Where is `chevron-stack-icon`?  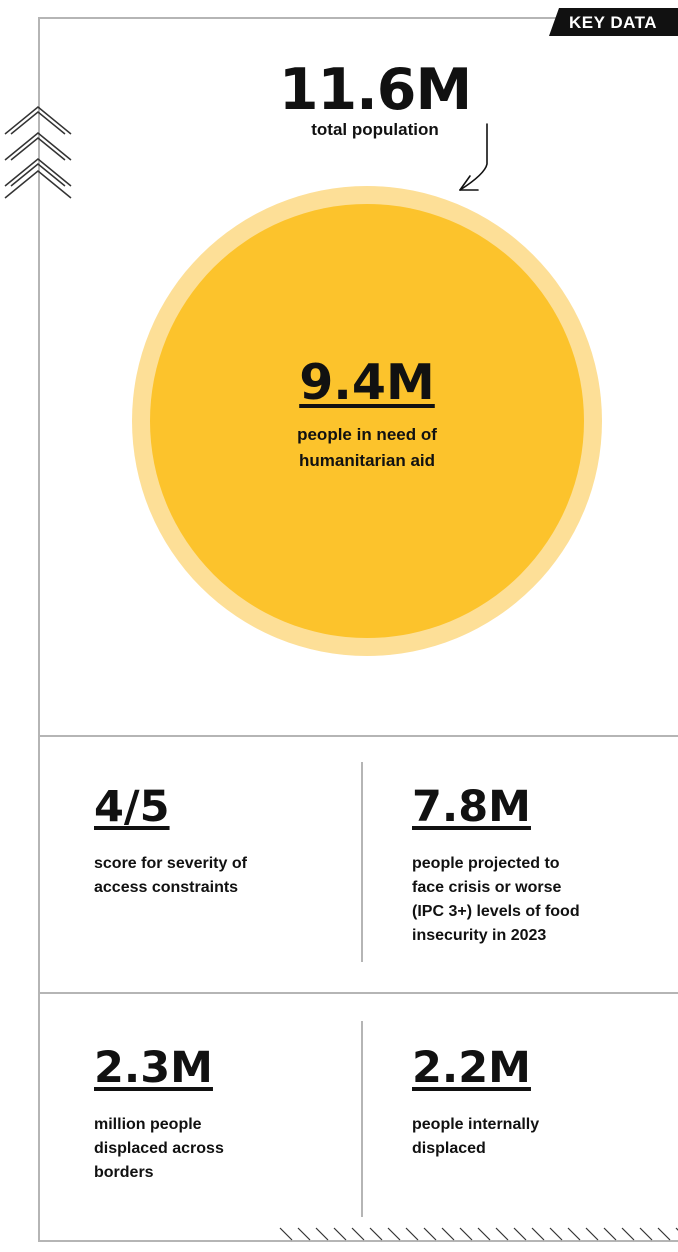 chevron-stack-icon is located at coordinates (38, 152).